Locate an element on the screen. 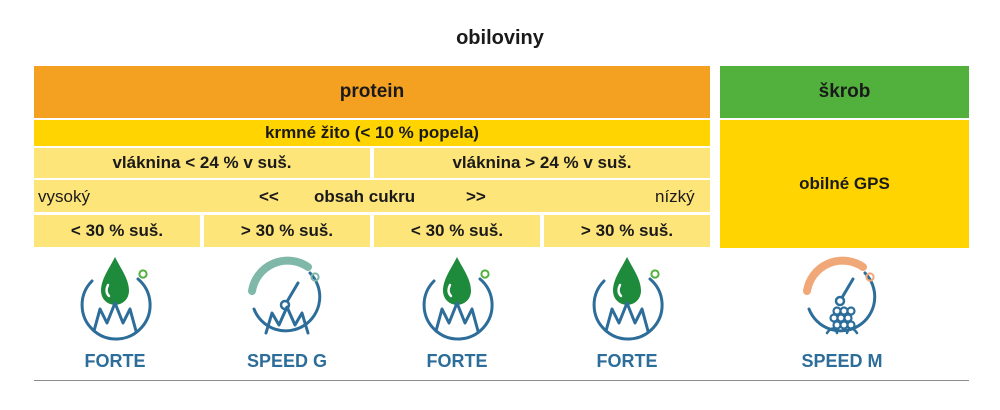  sugar-right-arrows: >> is located at coordinates (476, 196).